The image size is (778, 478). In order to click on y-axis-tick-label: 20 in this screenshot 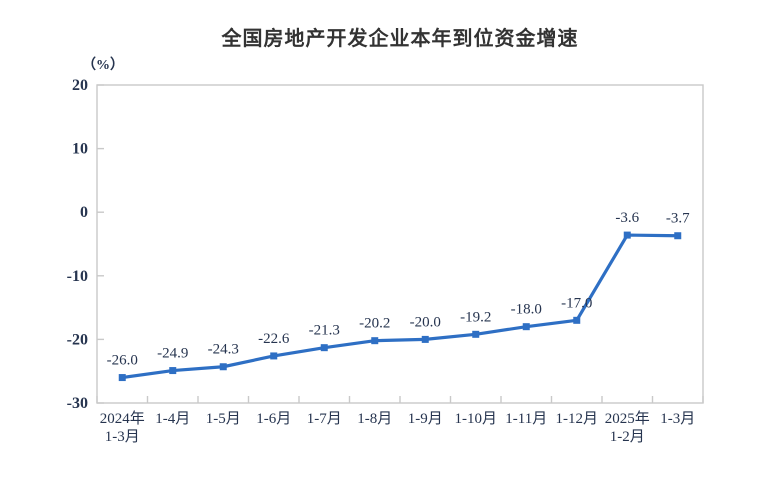, I will do `click(80, 85)`.